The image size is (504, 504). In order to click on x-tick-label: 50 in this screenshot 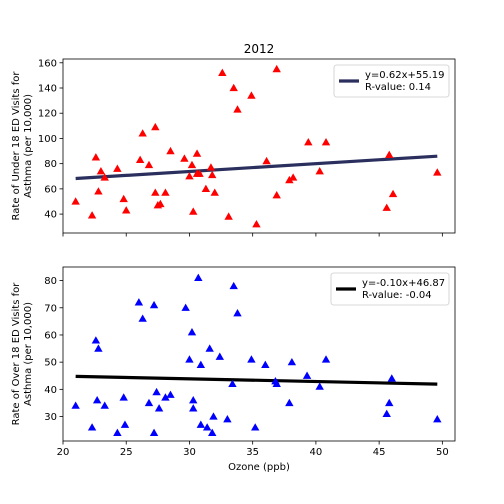, I will do `click(442, 452)`.